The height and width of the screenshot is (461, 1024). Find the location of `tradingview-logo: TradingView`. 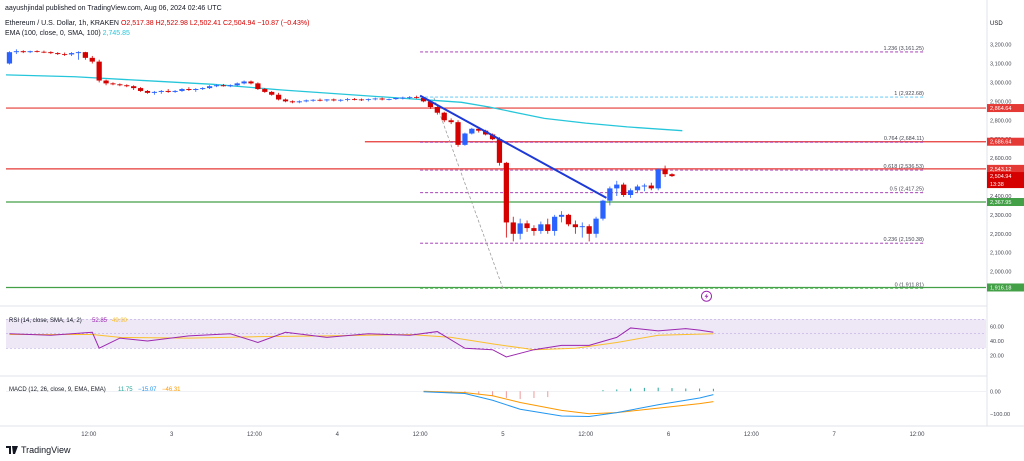

tradingview-logo: TradingView is located at coordinates (38, 450).